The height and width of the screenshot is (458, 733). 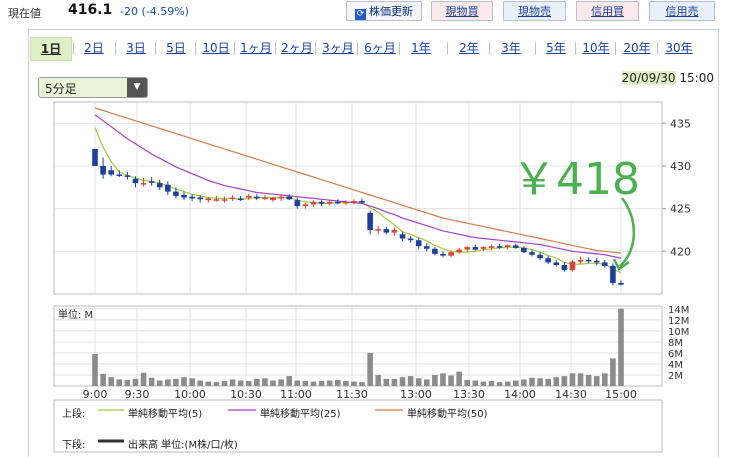 I want to click on cash-sell-button: 現物売, so click(x=534, y=11).